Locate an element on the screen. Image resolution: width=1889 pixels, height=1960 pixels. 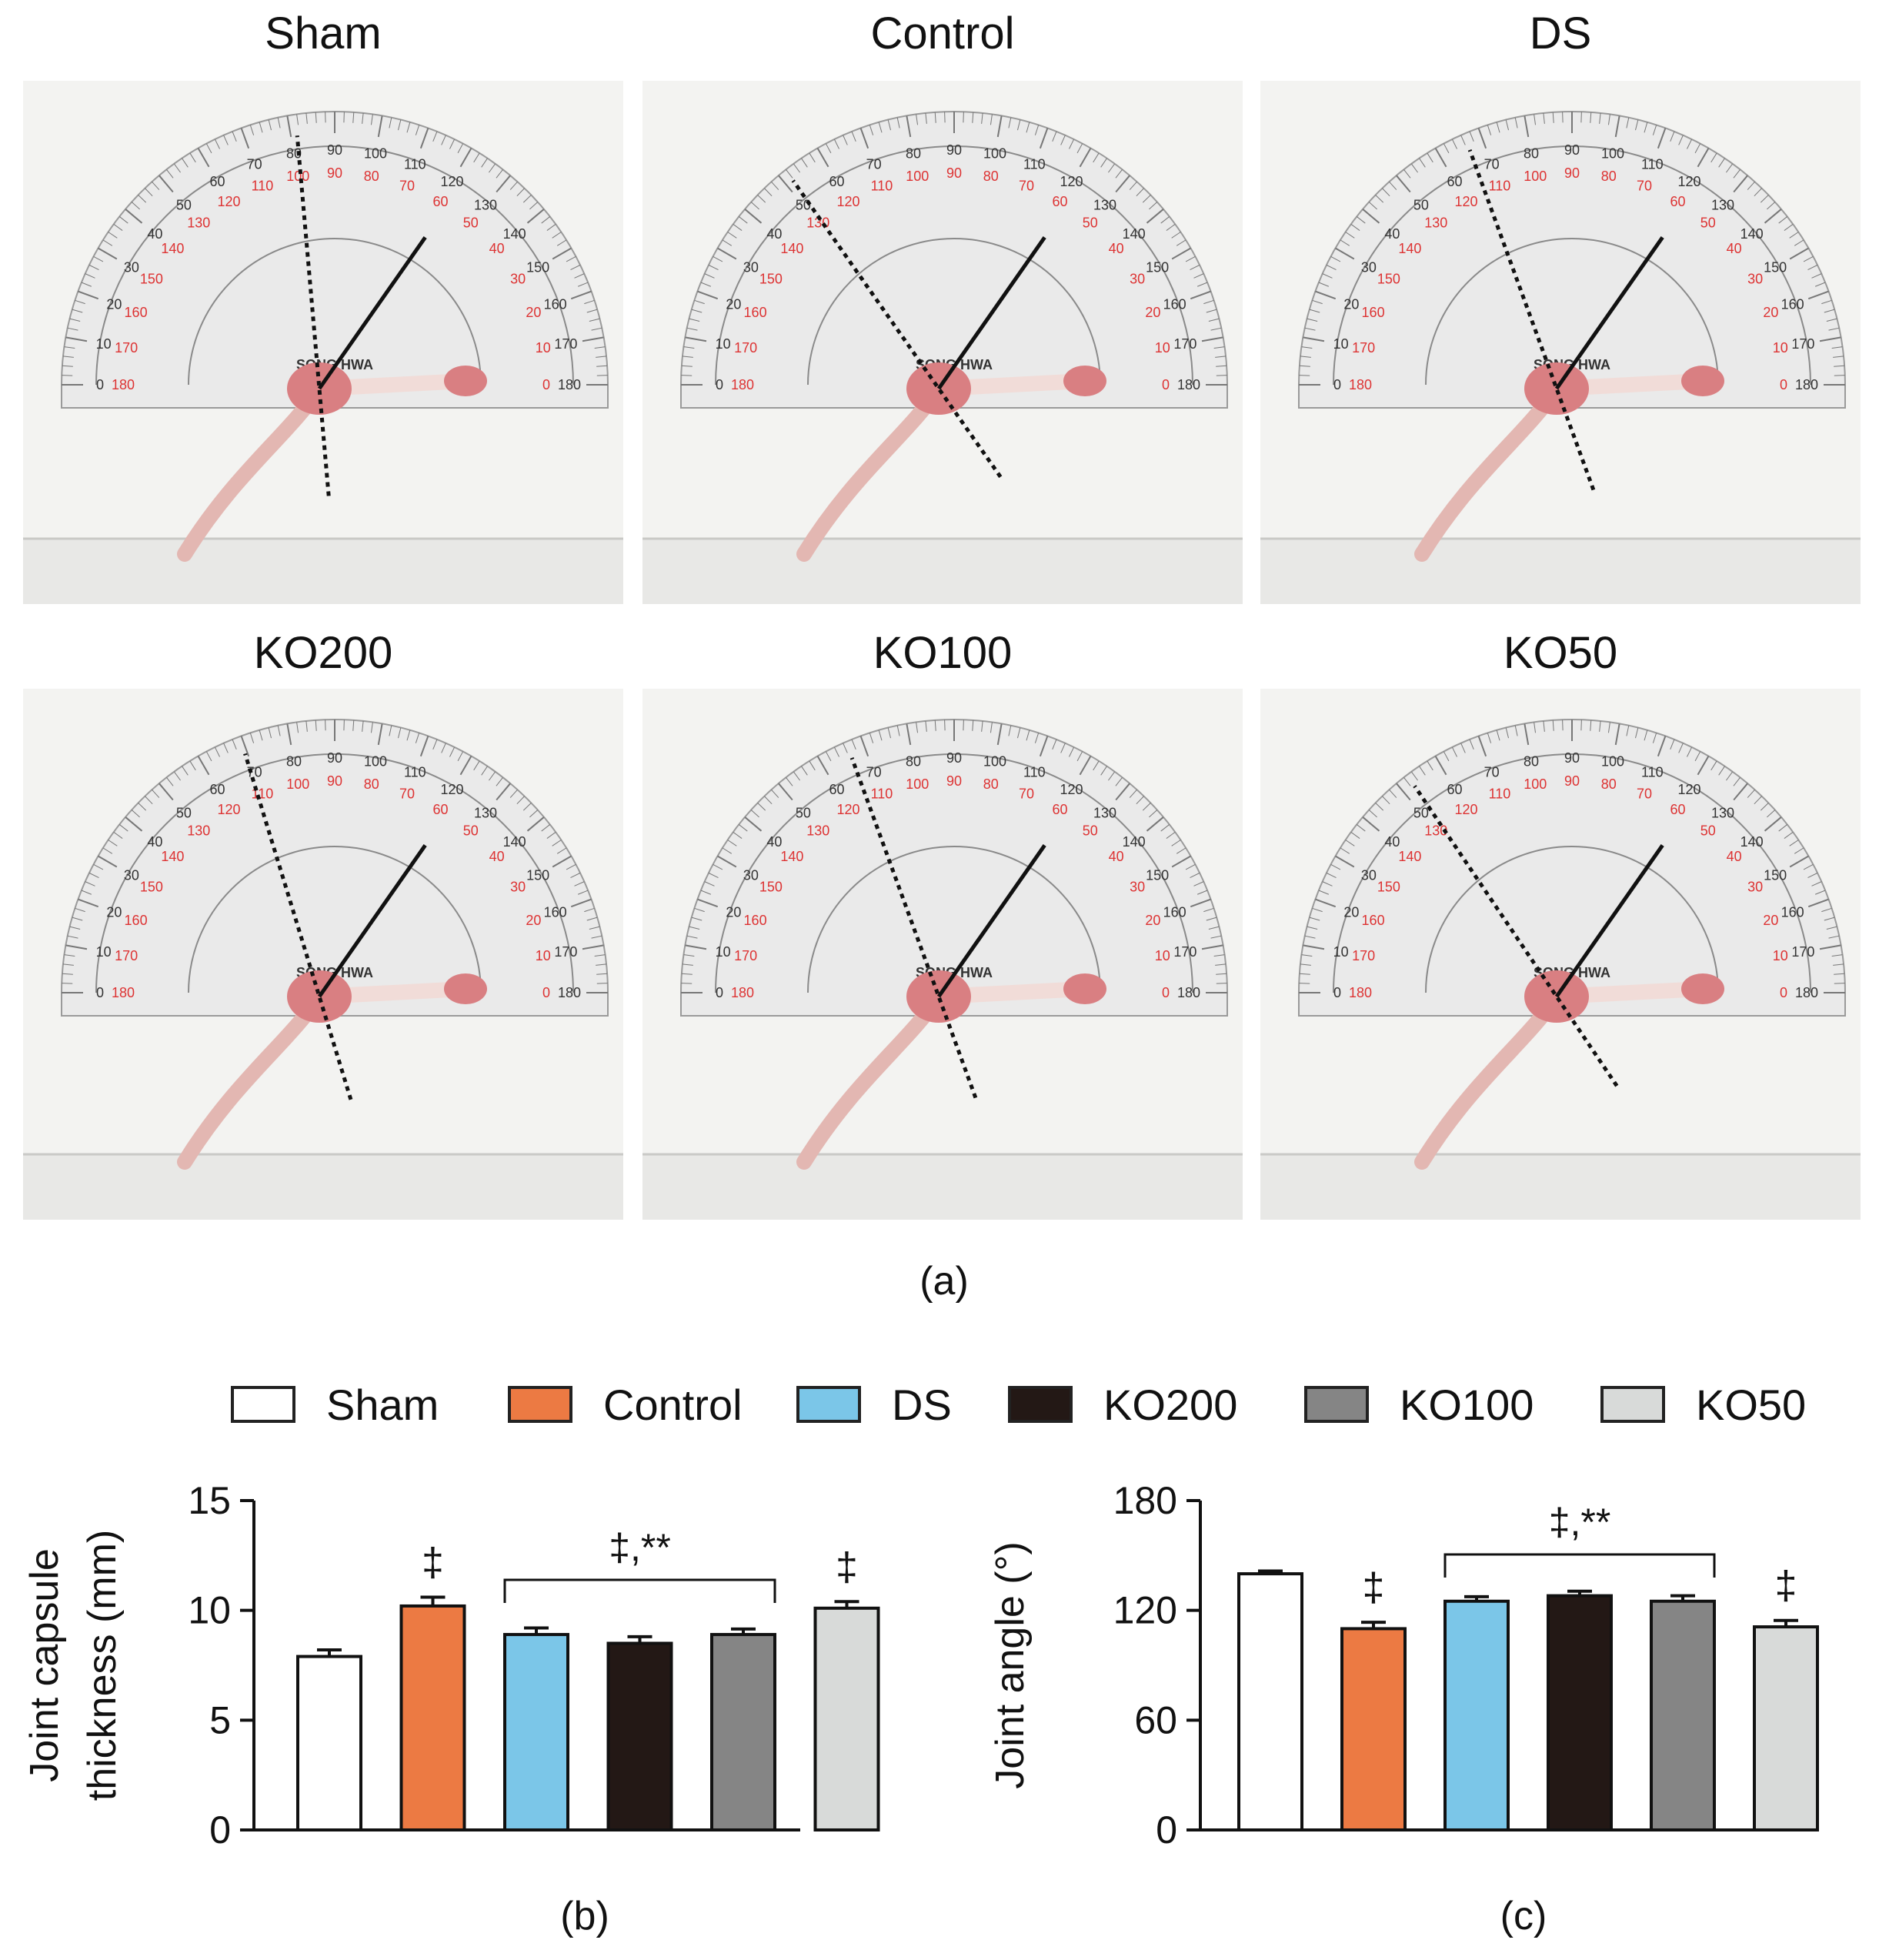
protractor-label-red: 170 is located at coordinates (745, 348).